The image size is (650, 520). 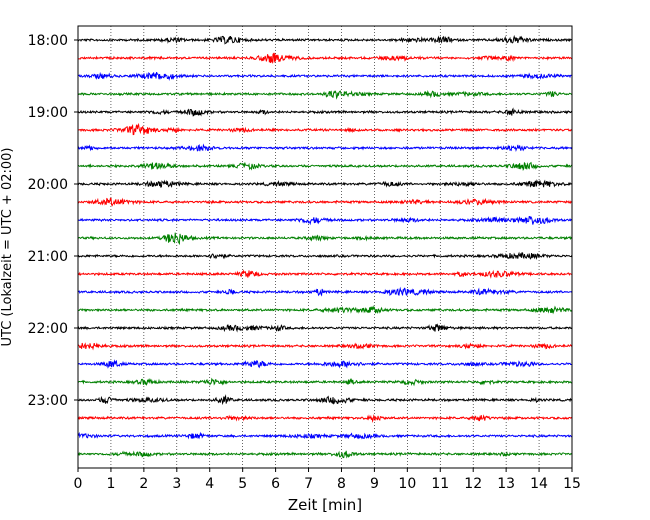 I want to click on x-tick-label: 5, so click(x=242, y=484).